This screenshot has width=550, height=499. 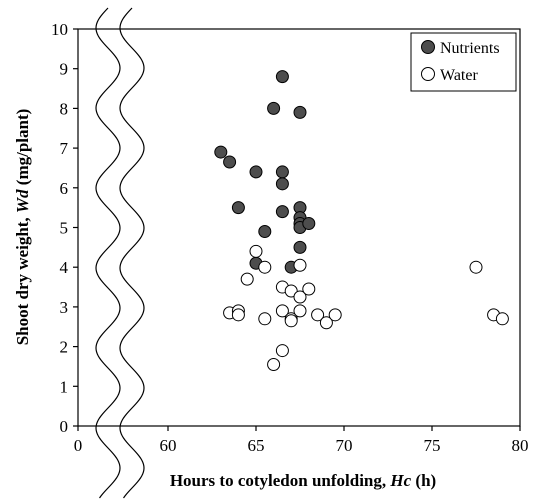 What do you see at coordinates (64, 188) in the screenshot?
I see `y-tick-label: 6` at bounding box center [64, 188].